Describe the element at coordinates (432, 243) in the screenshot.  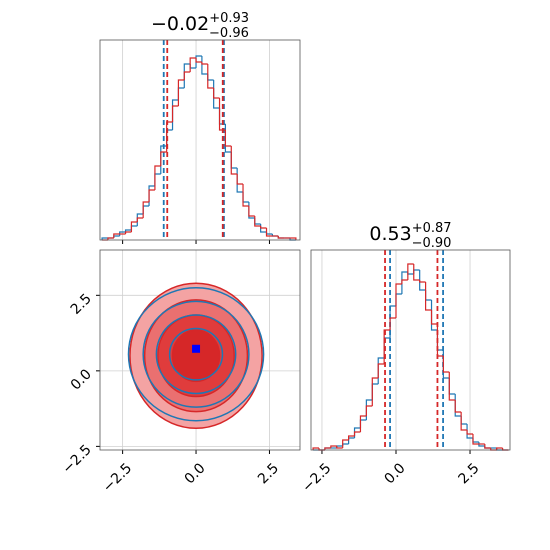
I see `title-lower: −0.90` at that location.